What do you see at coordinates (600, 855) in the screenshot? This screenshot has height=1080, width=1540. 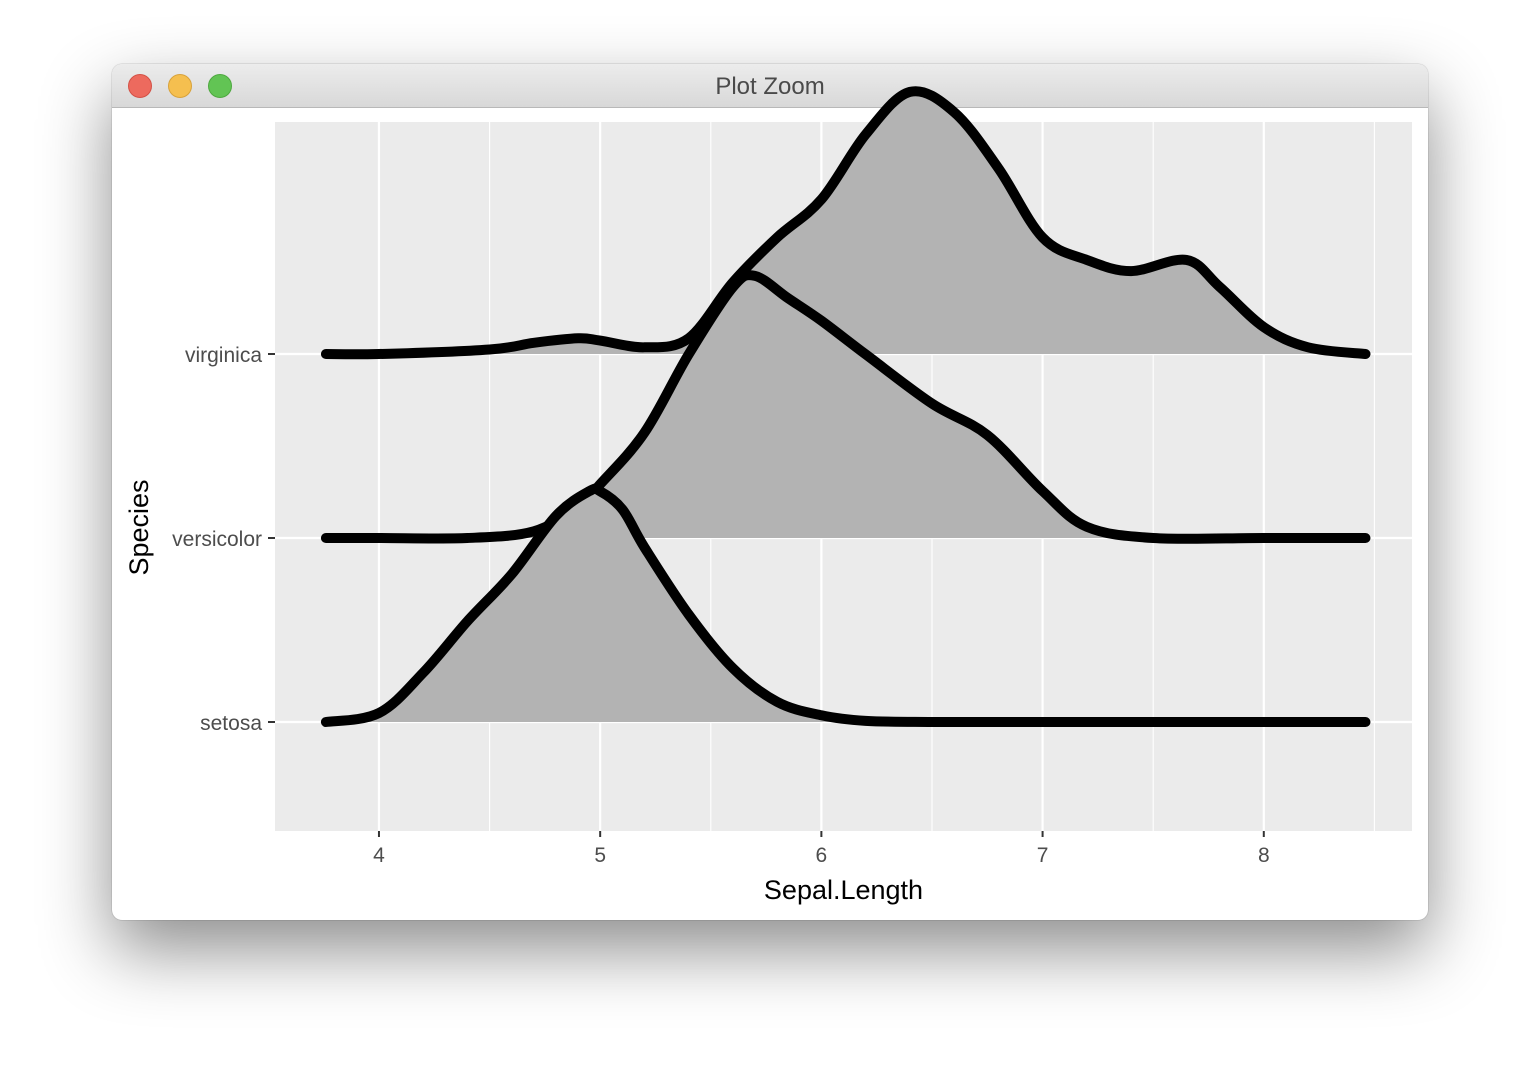 I see `x-tick-label: 5` at bounding box center [600, 855].